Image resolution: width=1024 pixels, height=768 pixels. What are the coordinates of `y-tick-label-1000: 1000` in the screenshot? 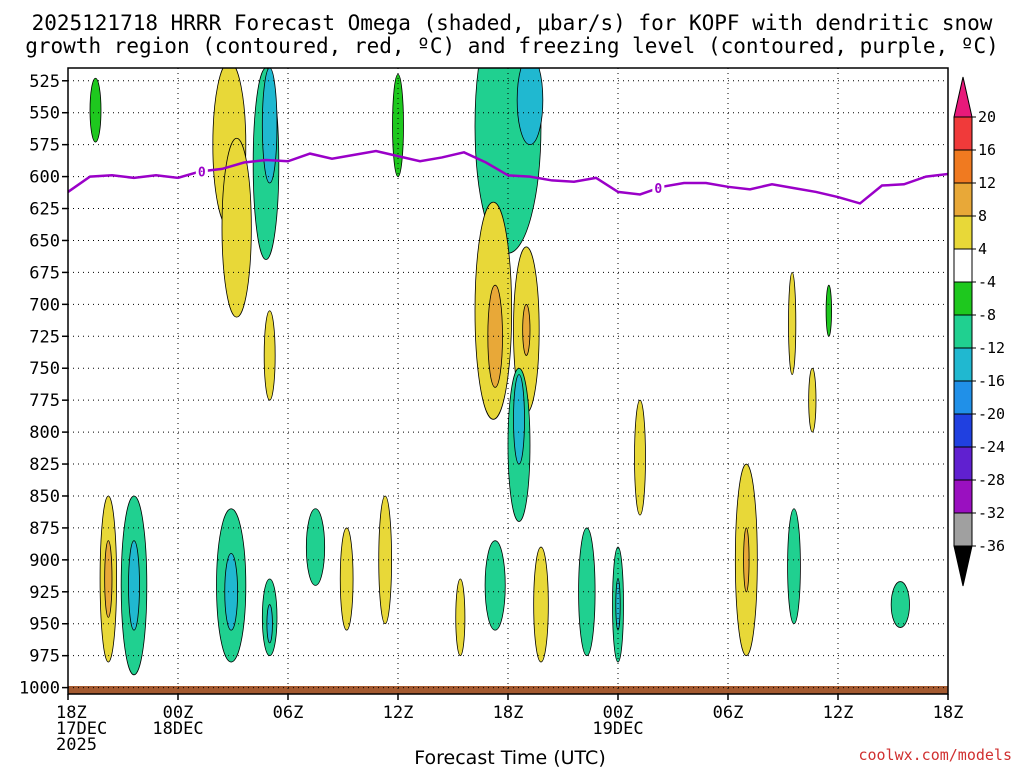 It's located at (39, 689).